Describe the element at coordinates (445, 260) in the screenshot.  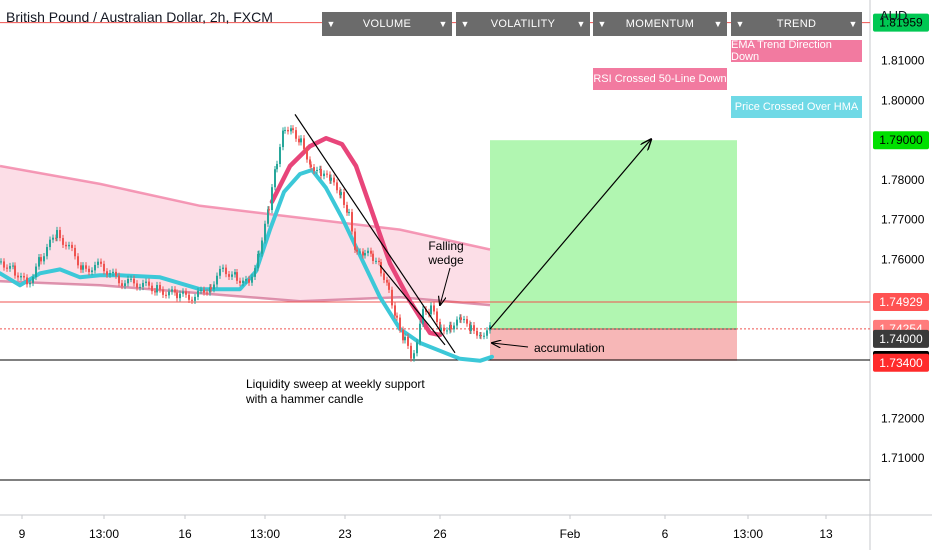
I see `wedge-label: wedge` at that location.